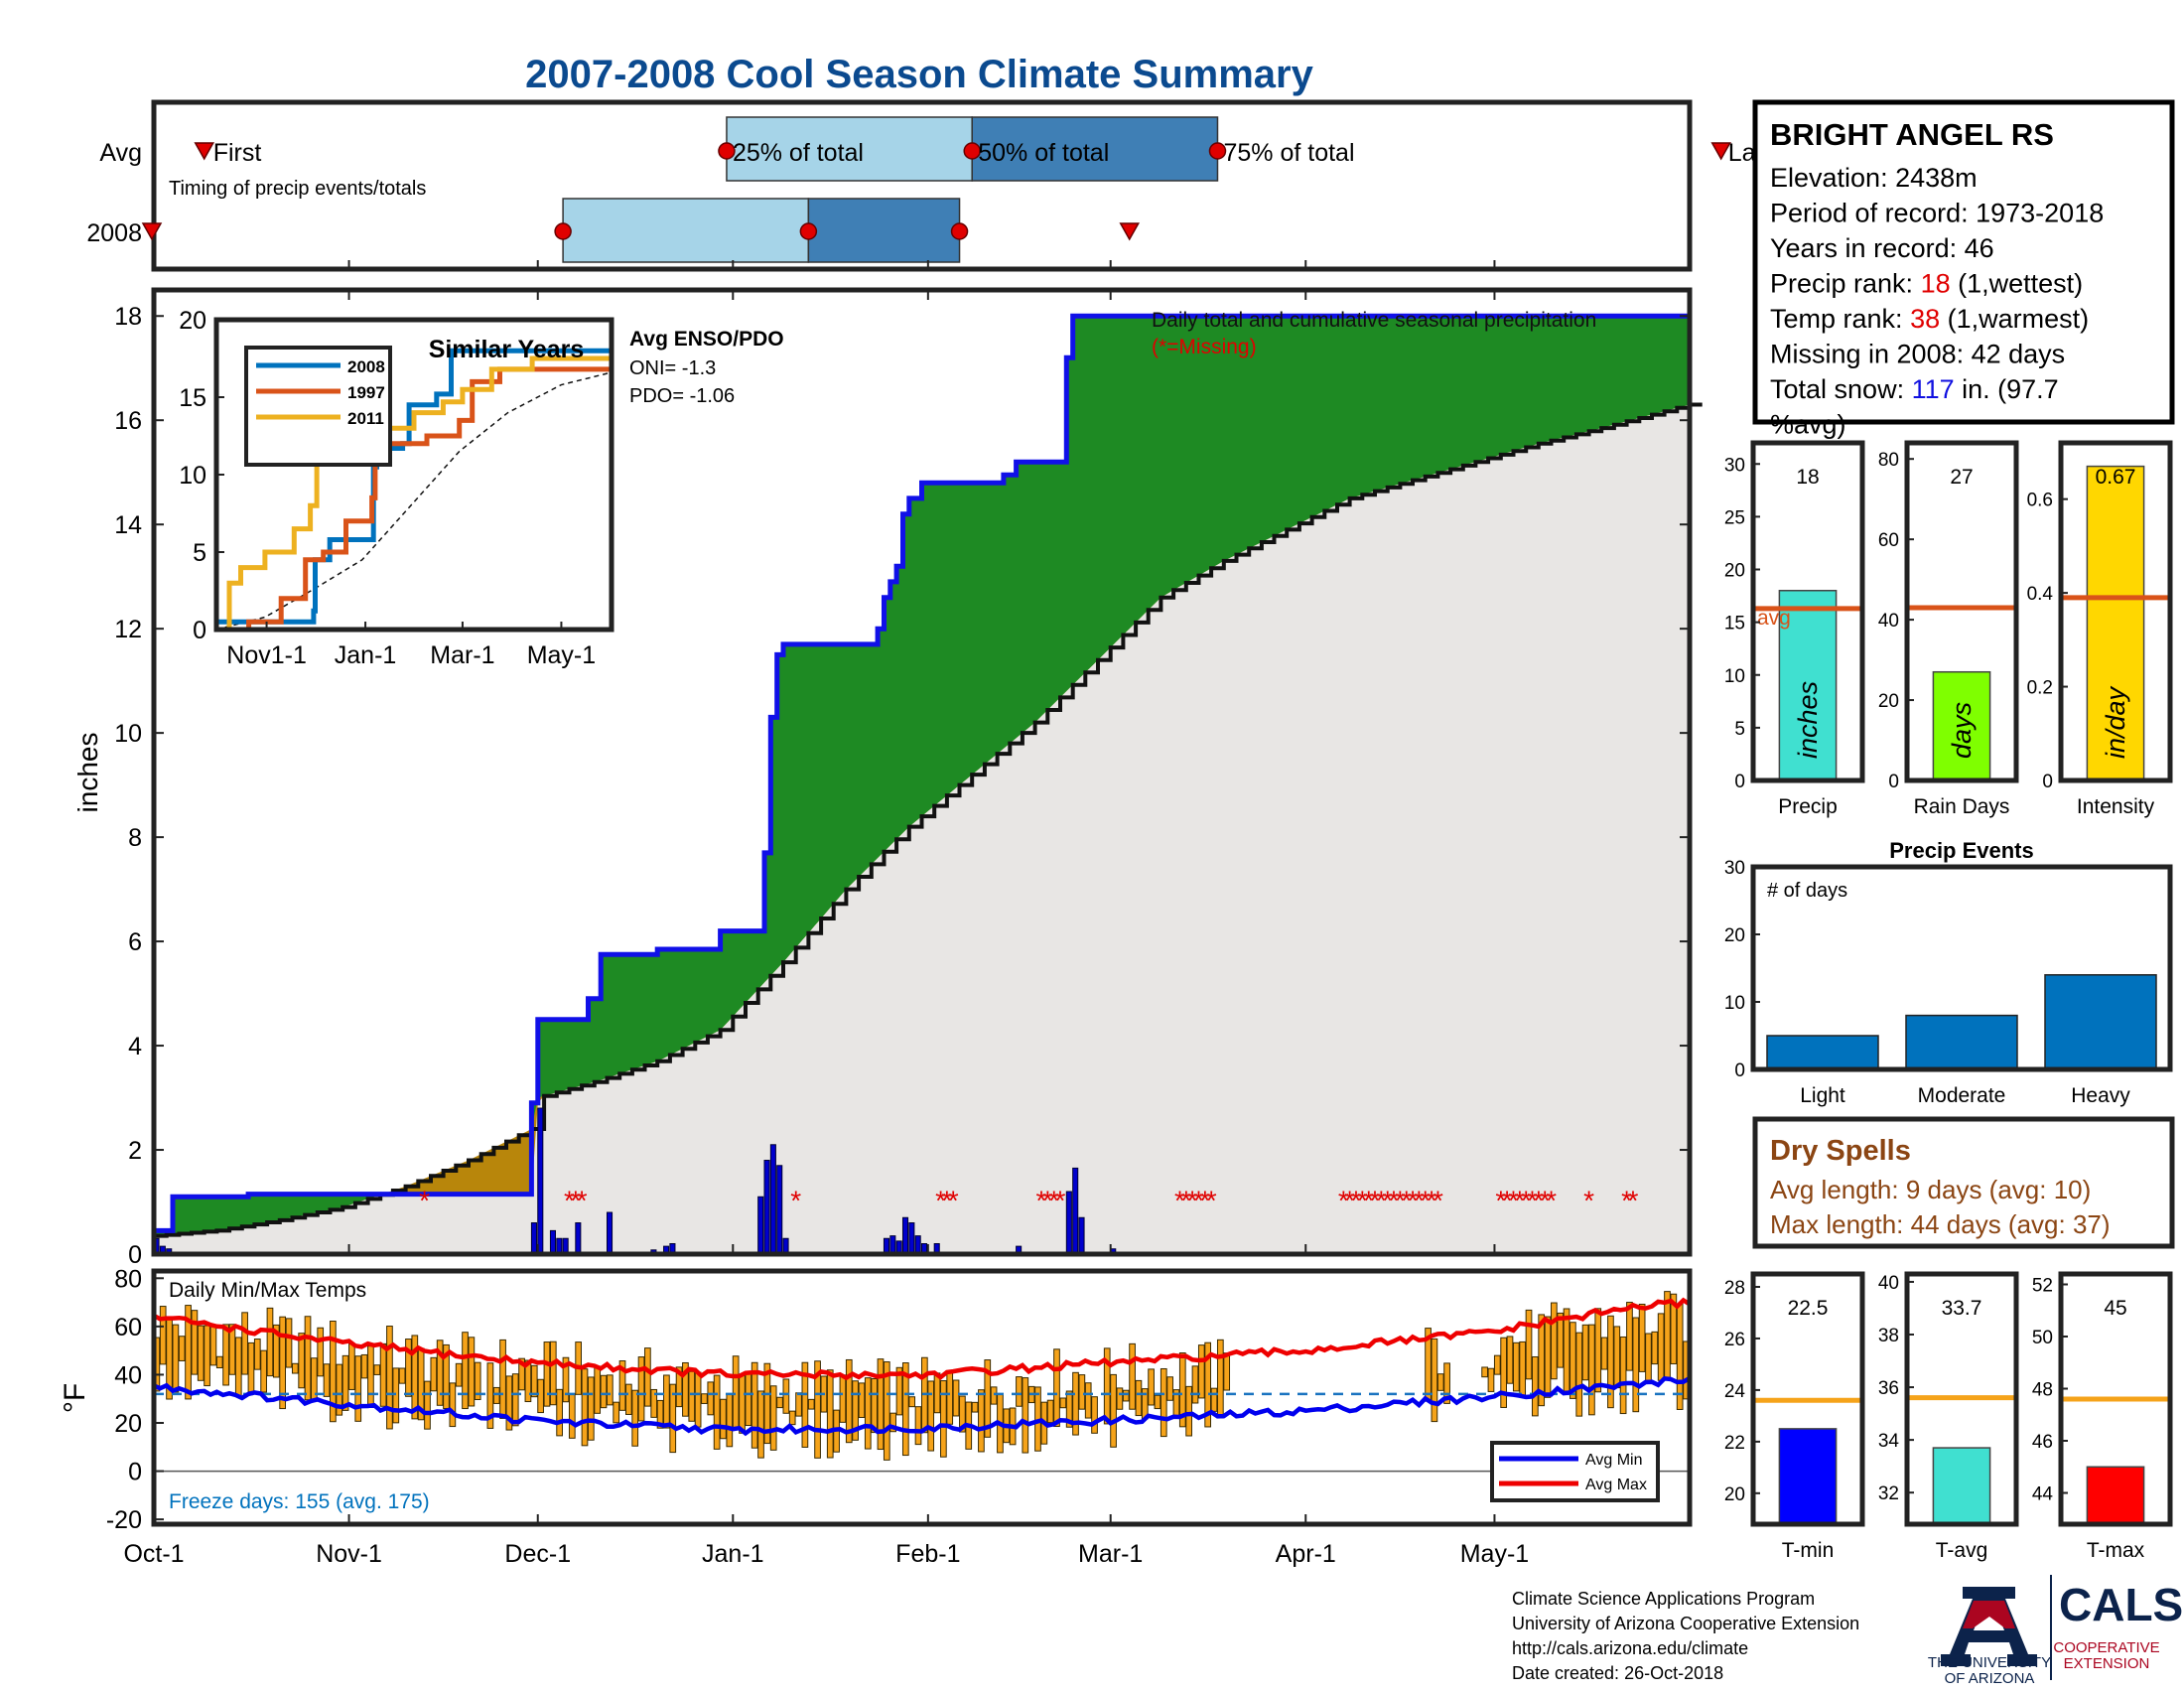  Describe the element at coordinates (2042, 1287) in the screenshot. I see `small-ytick-label: 52` at that location.